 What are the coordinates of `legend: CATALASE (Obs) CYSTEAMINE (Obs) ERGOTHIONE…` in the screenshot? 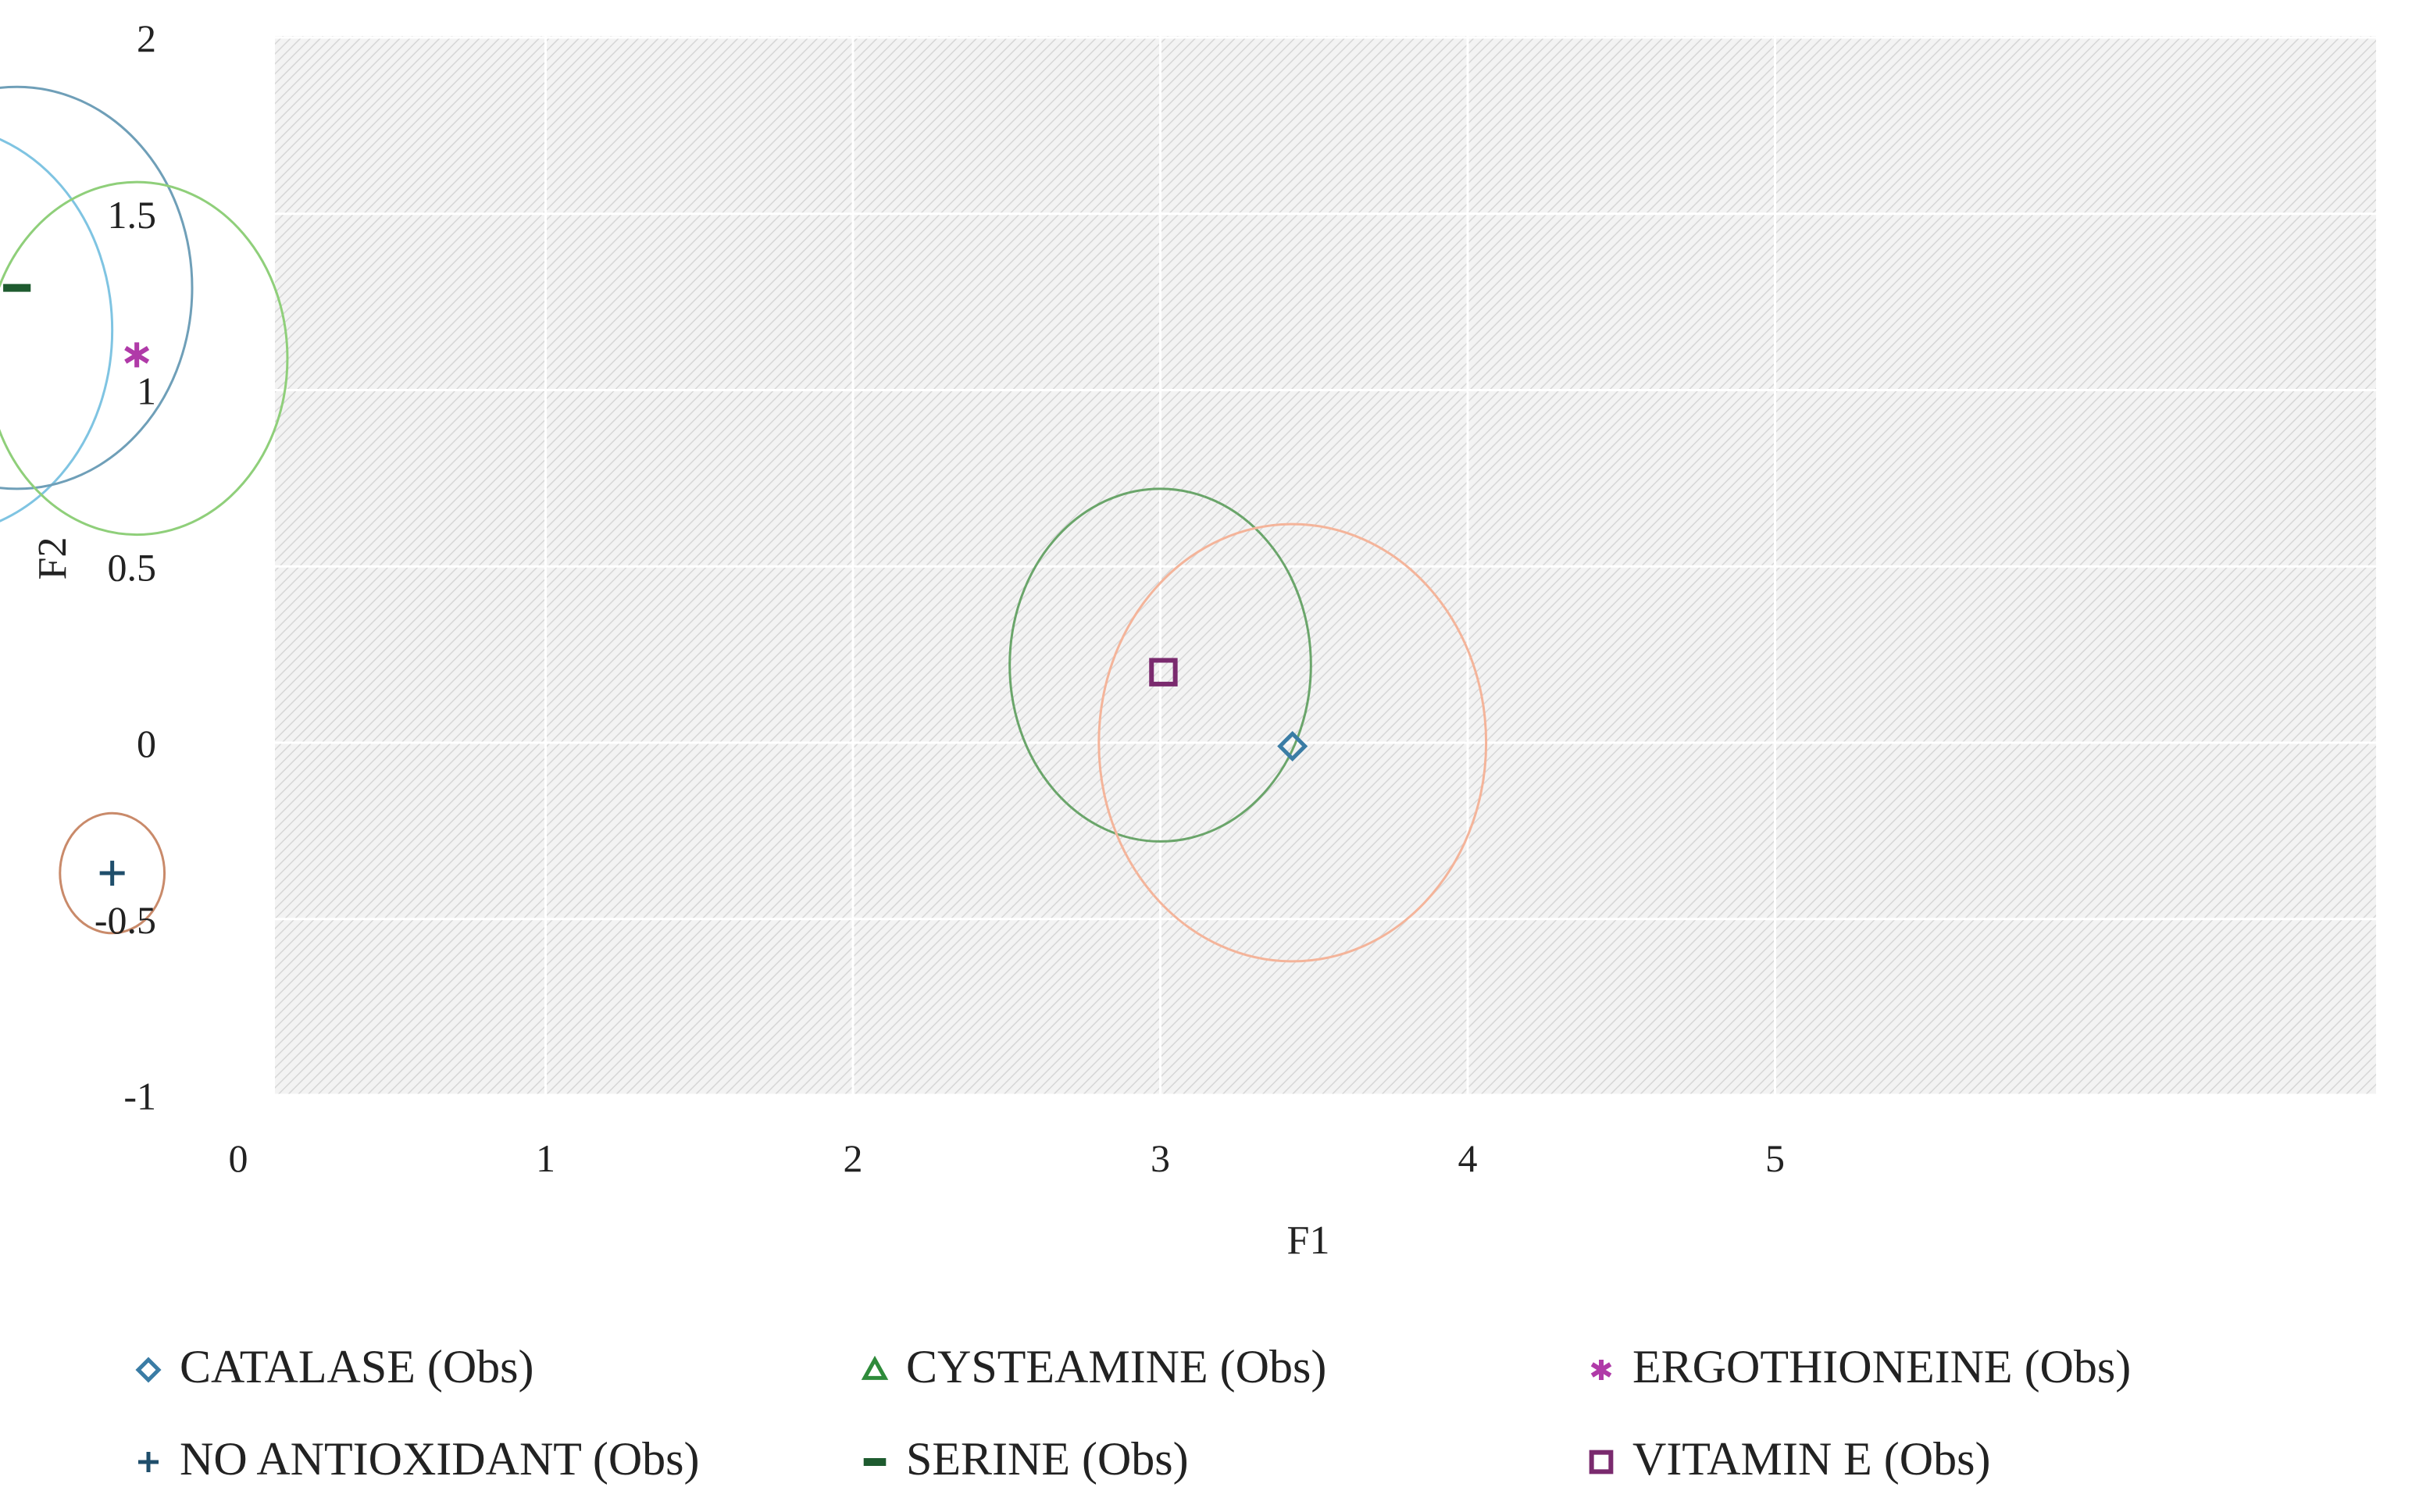 It's located at (1133, 1413).